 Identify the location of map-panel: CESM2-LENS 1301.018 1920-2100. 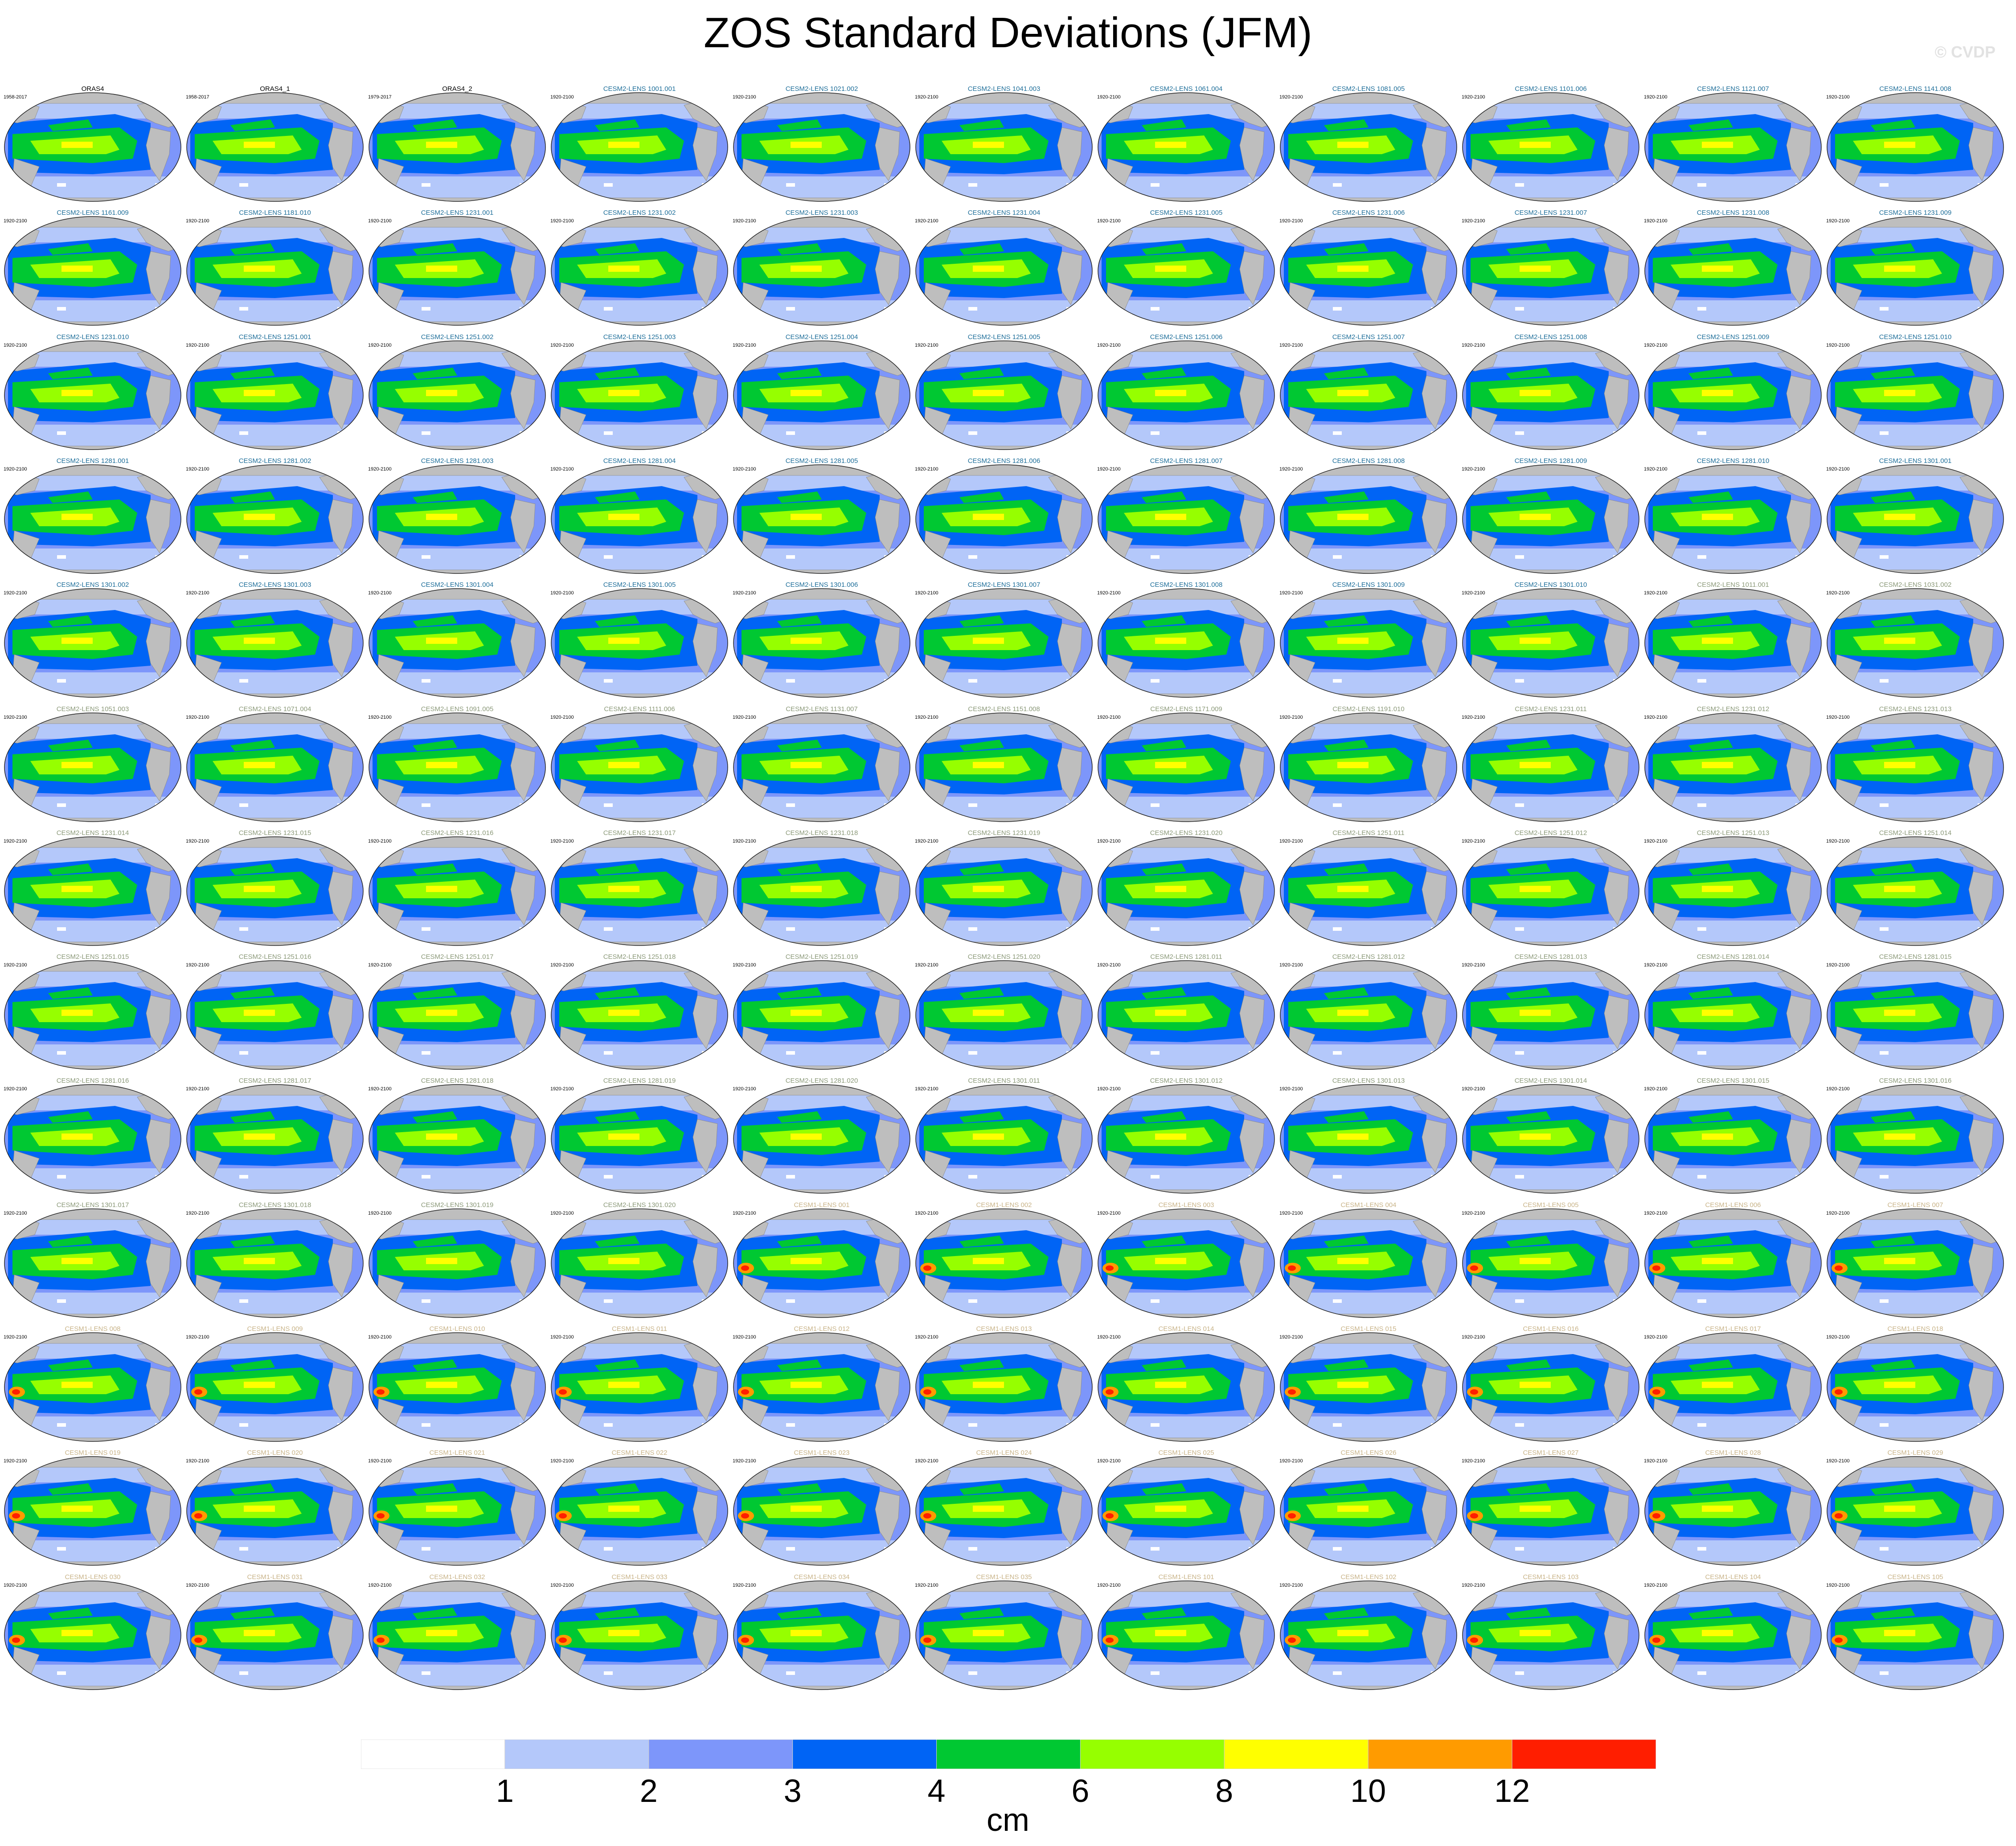
(275, 1260).